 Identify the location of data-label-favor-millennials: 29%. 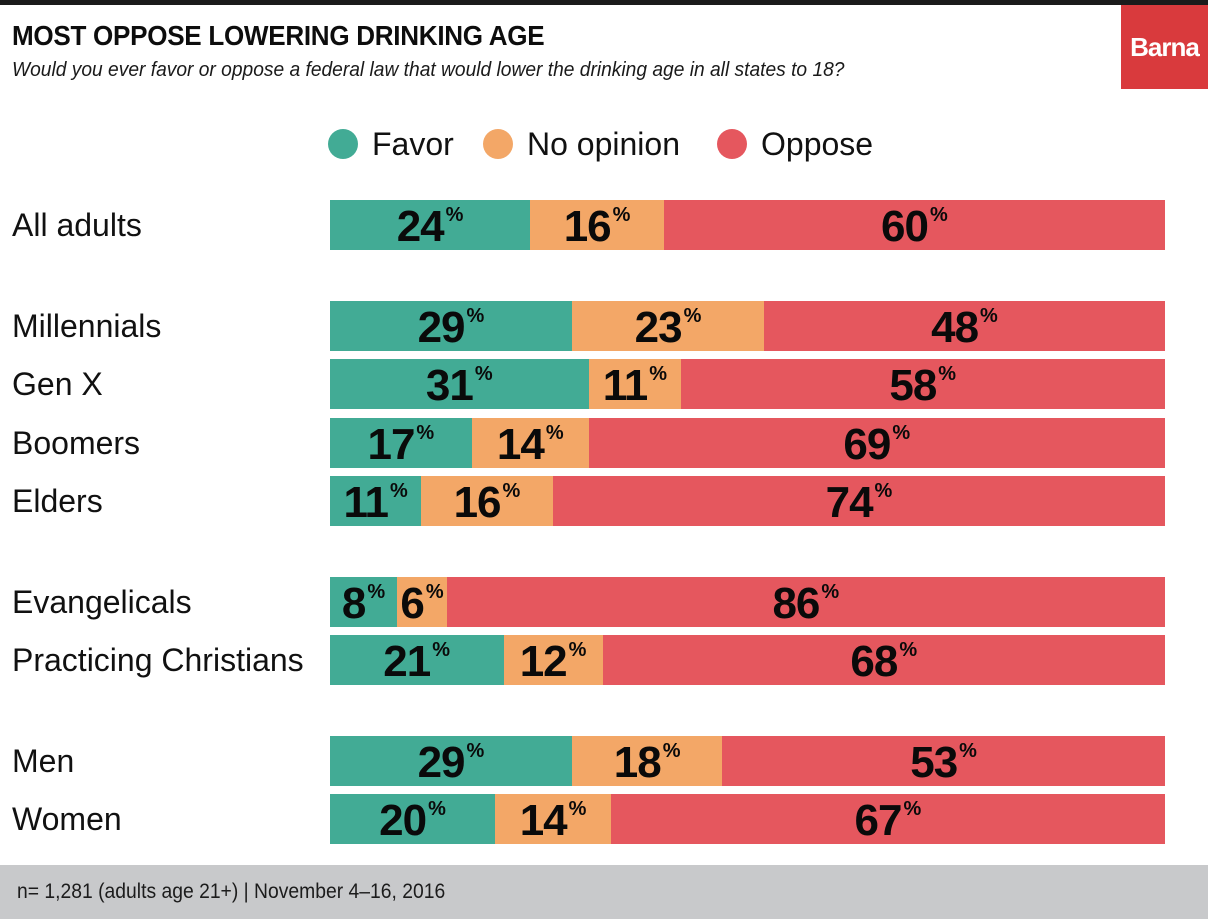
(451, 326).